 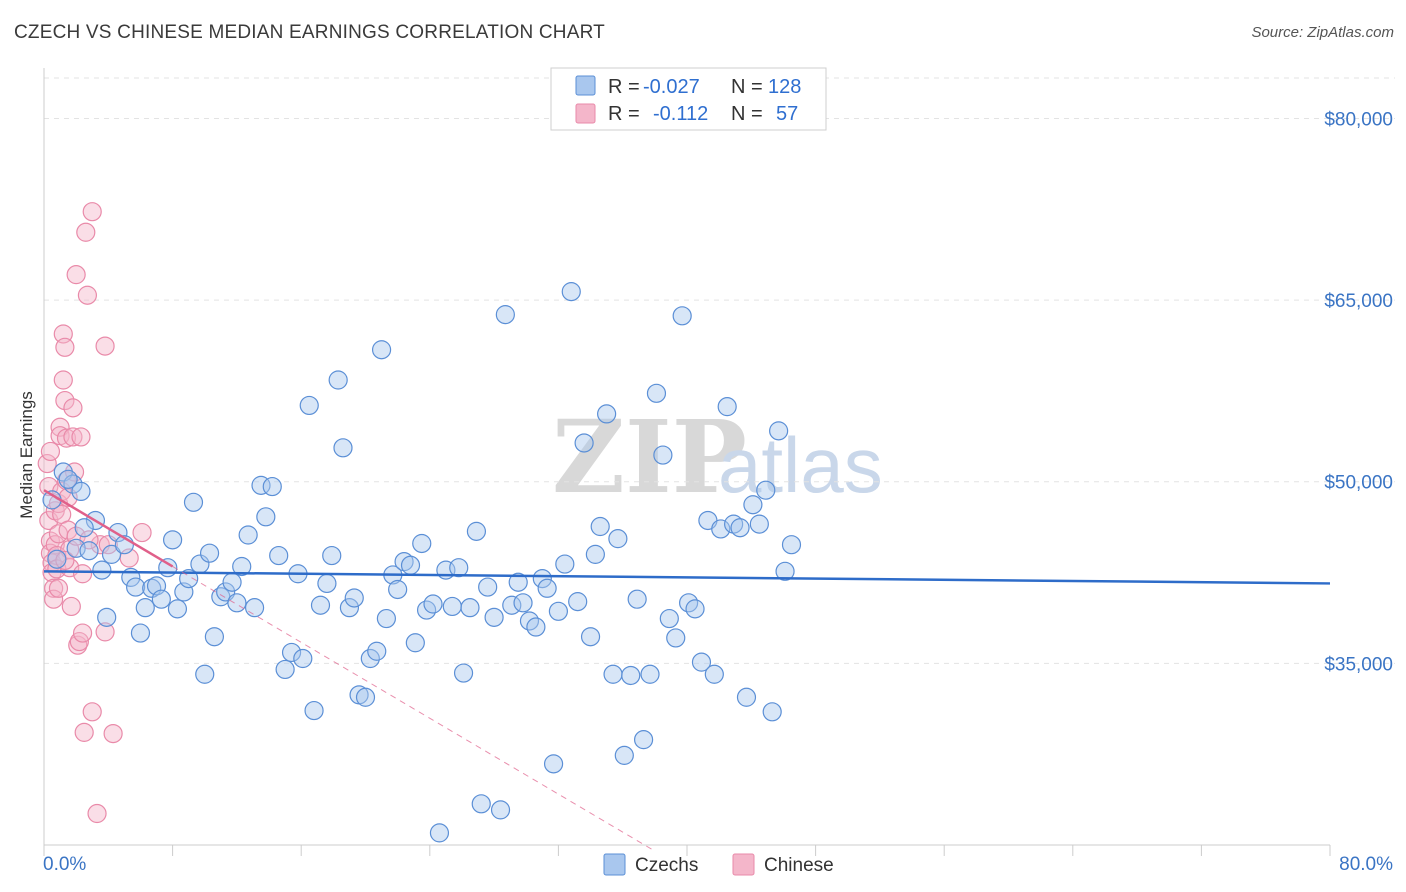 What do you see at coordinates (688, 99) in the screenshot?
I see `correlation-legend: R = -0.027 N = 128 R = -0.112 N = 57` at bounding box center [688, 99].